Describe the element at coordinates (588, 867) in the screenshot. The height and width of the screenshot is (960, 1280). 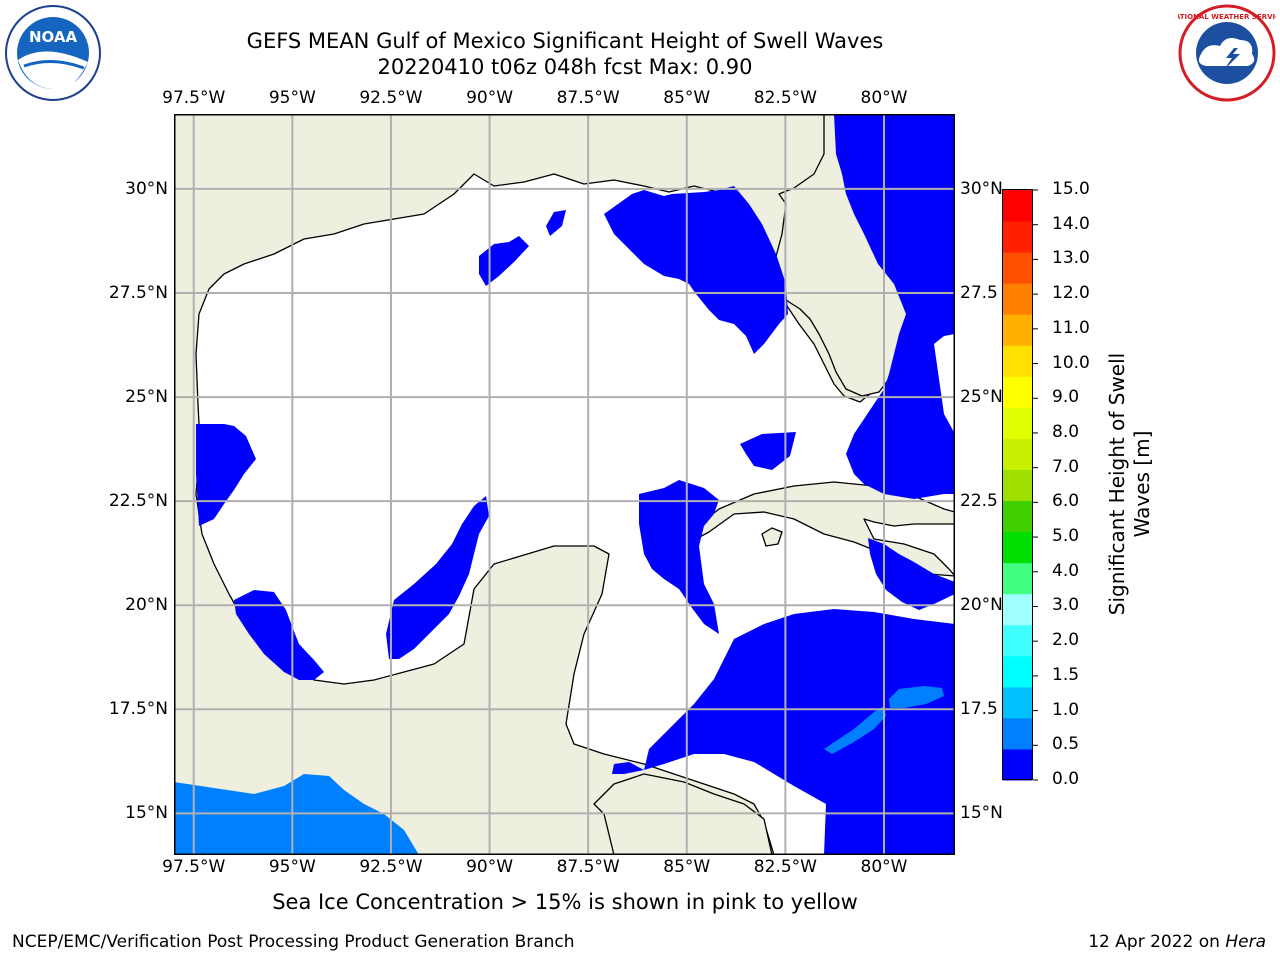
I see `lon-tick-bottom: 87.5°W` at that location.